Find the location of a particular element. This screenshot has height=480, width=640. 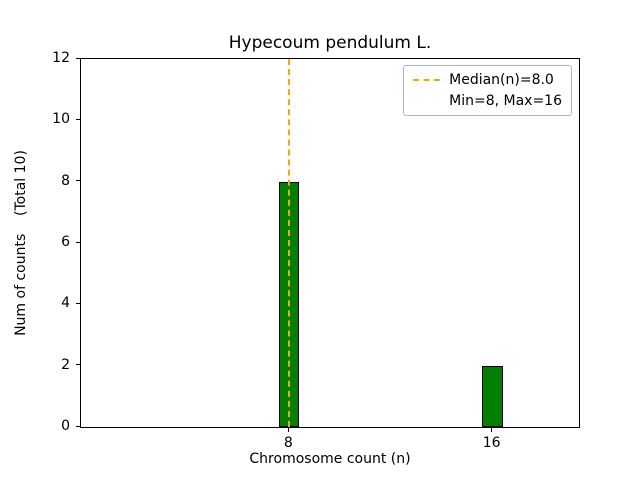

y-axis-ticks: 0 2 4 6 8 10 12 is located at coordinates (40, 242).